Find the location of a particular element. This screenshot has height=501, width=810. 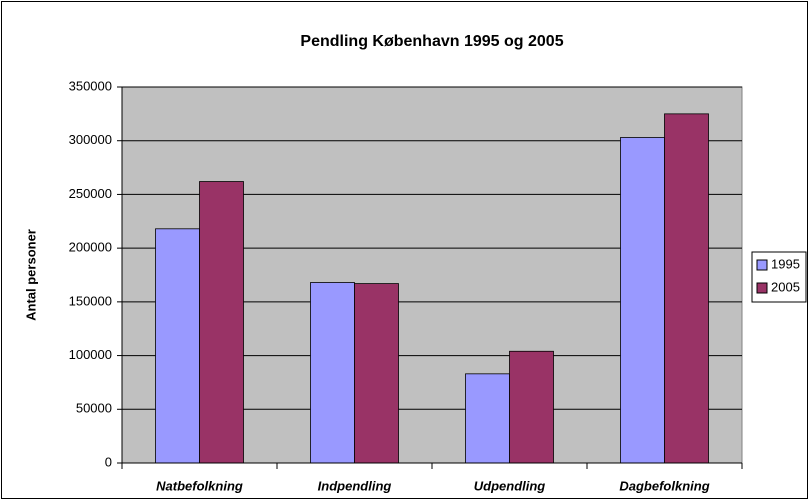

y-tick-label: 0 is located at coordinates (108, 461).